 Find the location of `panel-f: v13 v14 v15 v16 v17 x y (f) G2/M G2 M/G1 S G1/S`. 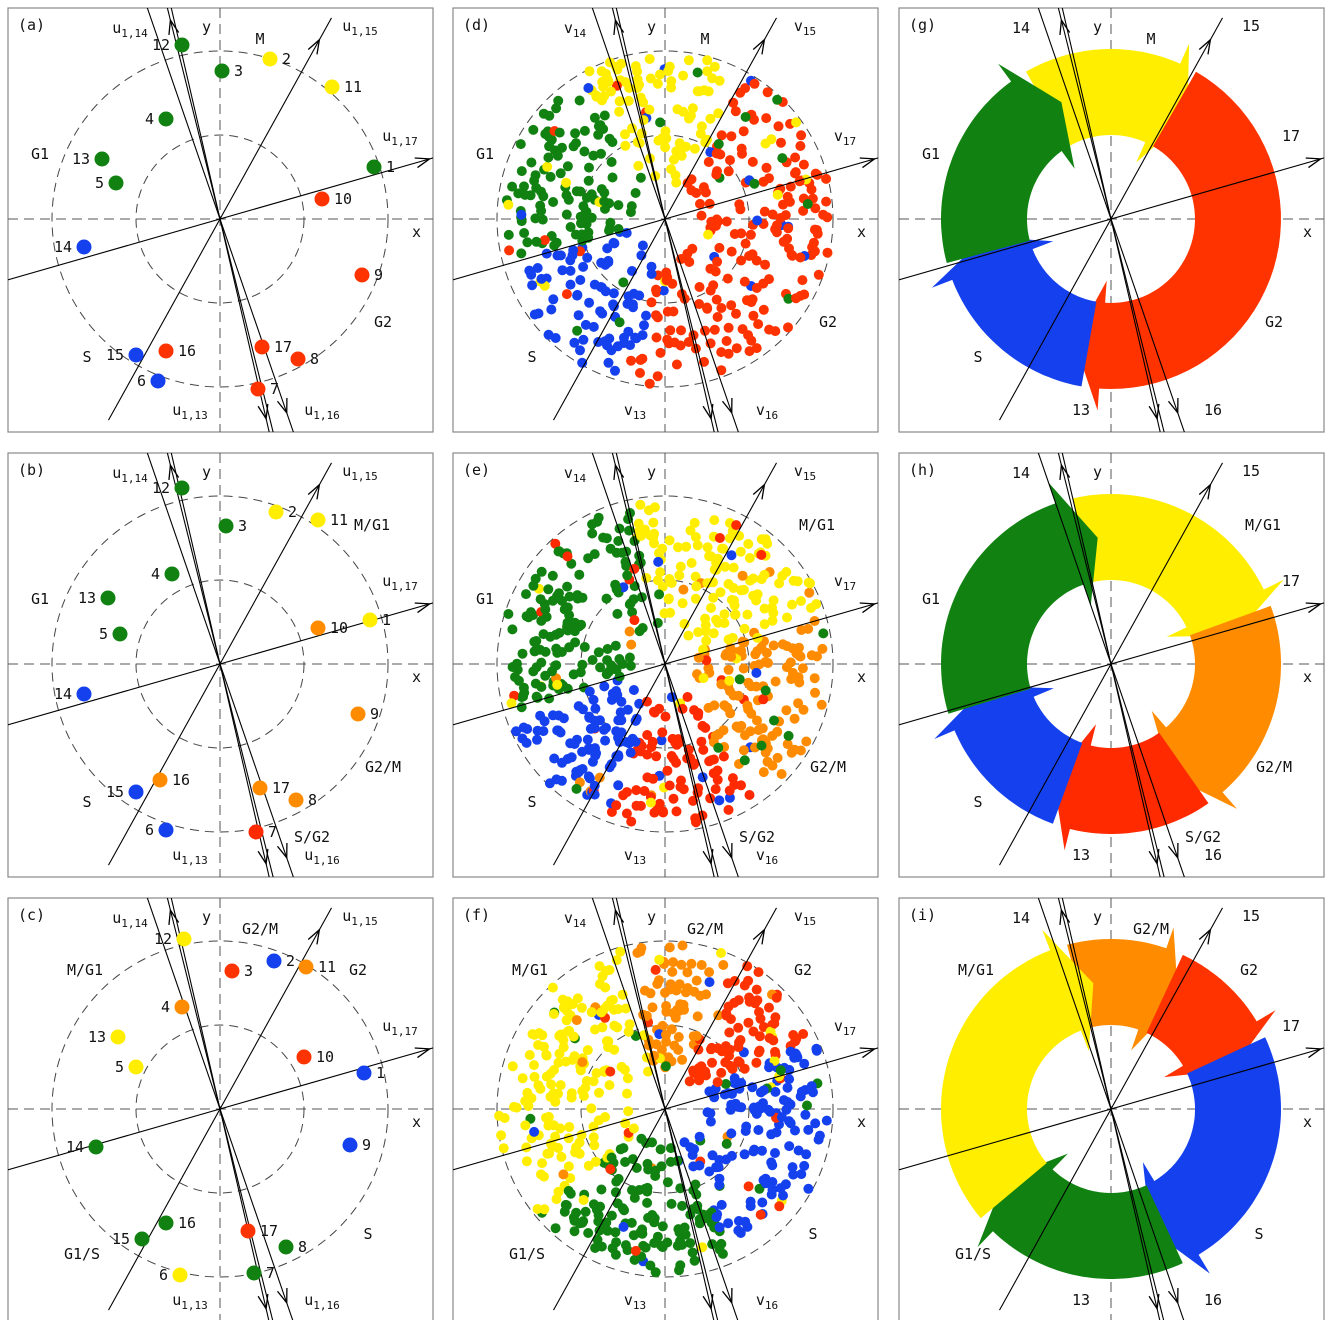

panel-f: v13 v14 v15 v16 v17 x y (f) G2/M G2 M/G1 S G1/S is located at coordinates (665, 1108).